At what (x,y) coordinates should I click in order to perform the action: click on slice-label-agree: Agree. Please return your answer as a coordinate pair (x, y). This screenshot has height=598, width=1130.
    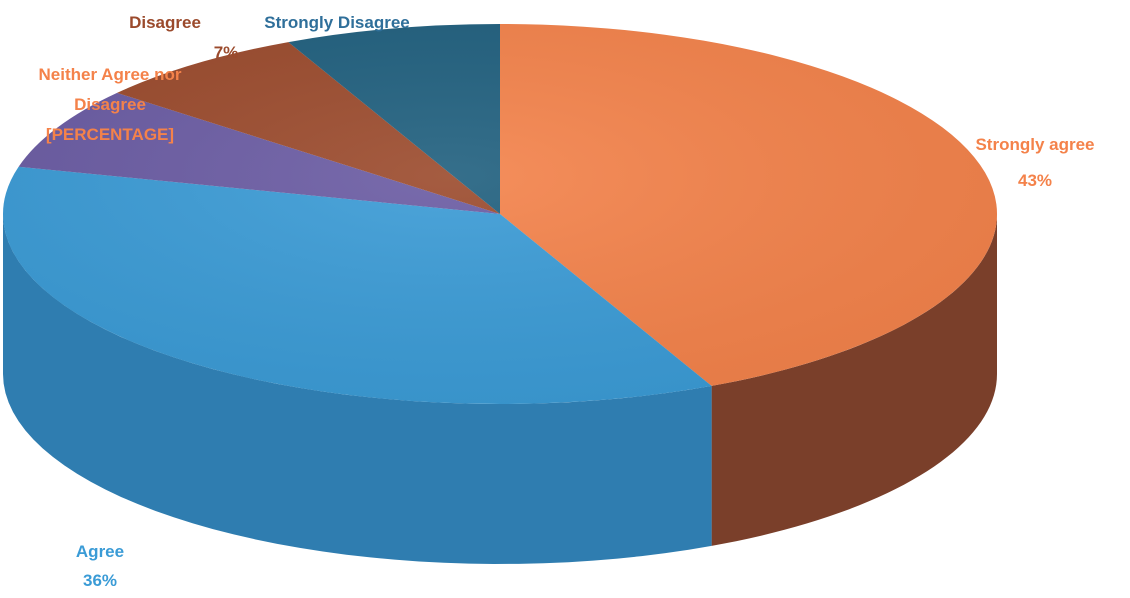
    Looking at the image, I should click on (100, 551).